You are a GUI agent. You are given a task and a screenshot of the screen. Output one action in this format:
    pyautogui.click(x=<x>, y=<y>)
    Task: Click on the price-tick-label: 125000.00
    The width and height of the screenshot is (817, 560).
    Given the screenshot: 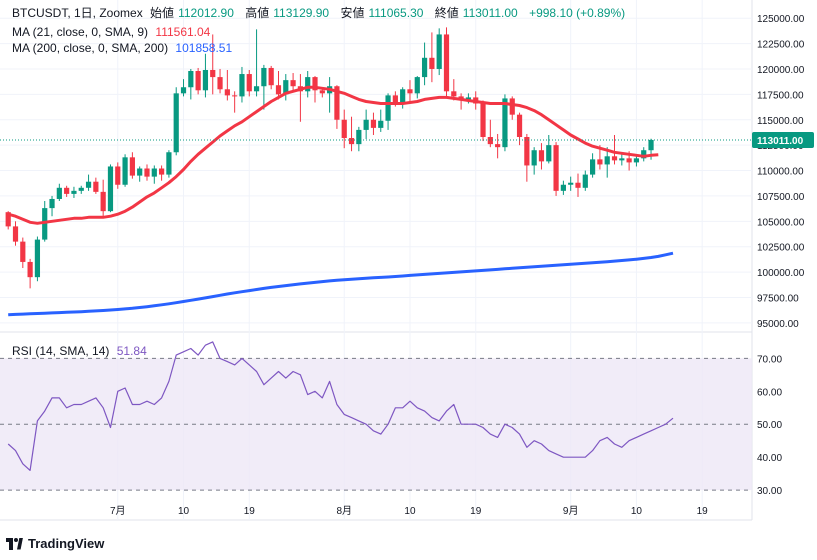 What is the action you would take?
    pyautogui.click(x=781, y=19)
    